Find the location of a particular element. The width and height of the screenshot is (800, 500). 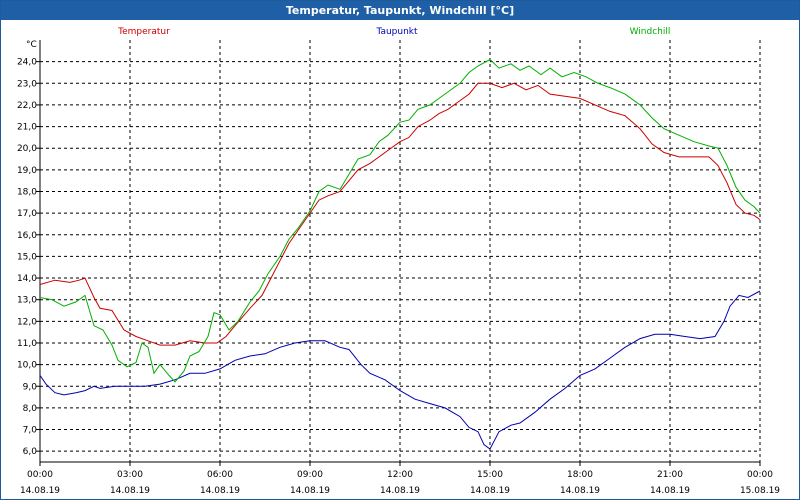

y-tick-label: 19,0 is located at coordinates (27, 171).